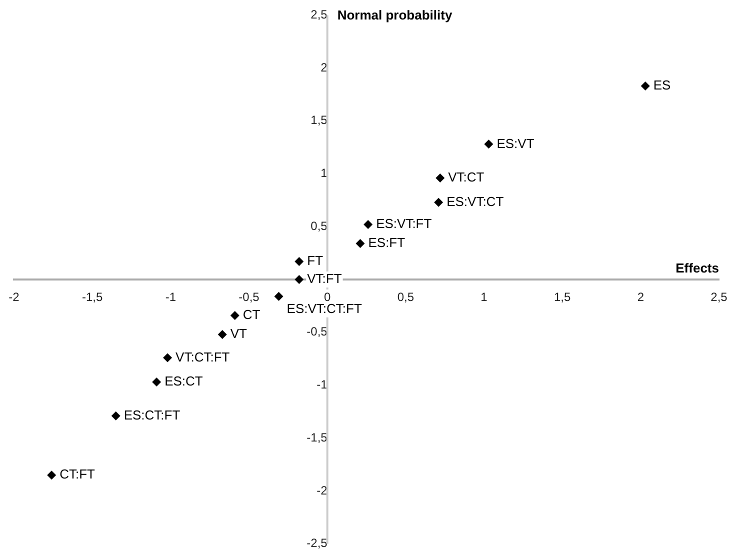 This screenshot has height=559, width=733. What do you see at coordinates (404, 224) in the screenshot?
I see `annotation: ES:VT:FT` at bounding box center [404, 224].